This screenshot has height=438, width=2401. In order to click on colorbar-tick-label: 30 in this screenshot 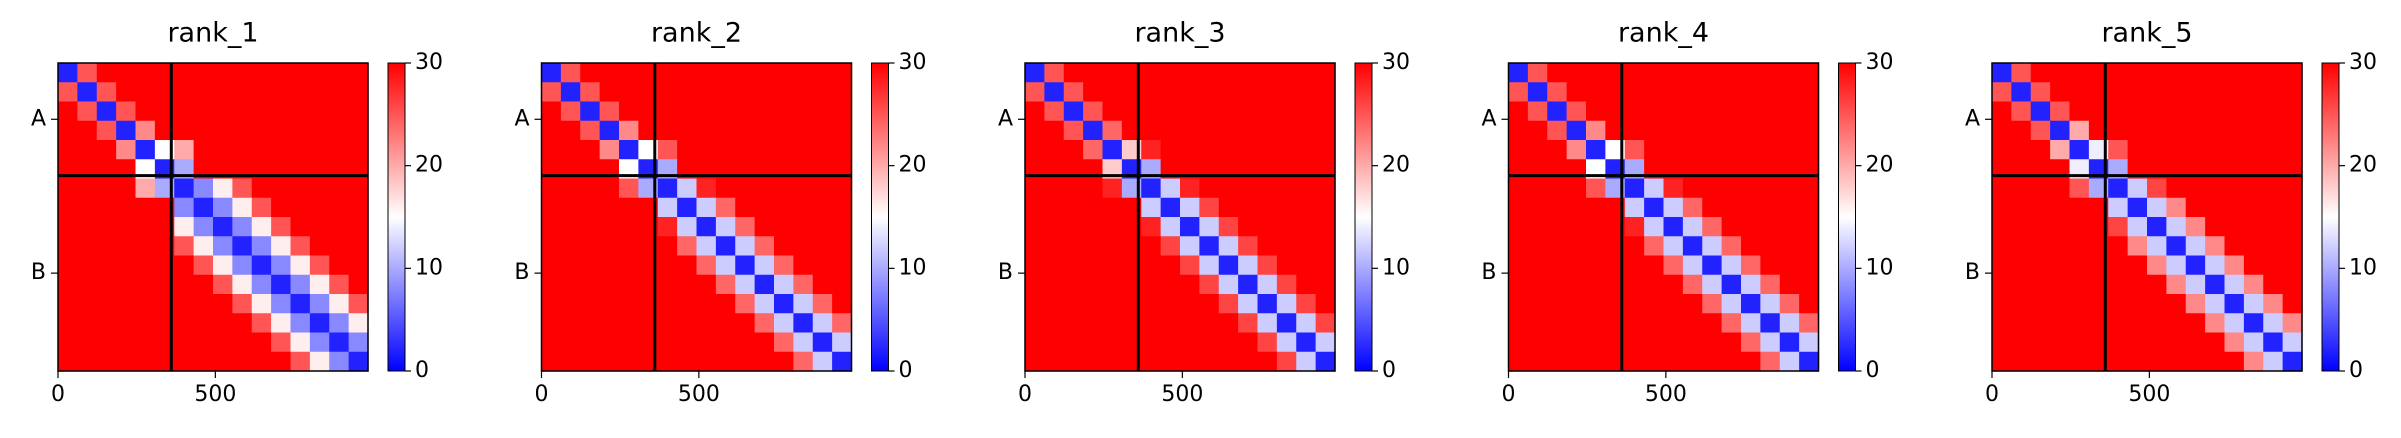, I will do `click(913, 62)`.